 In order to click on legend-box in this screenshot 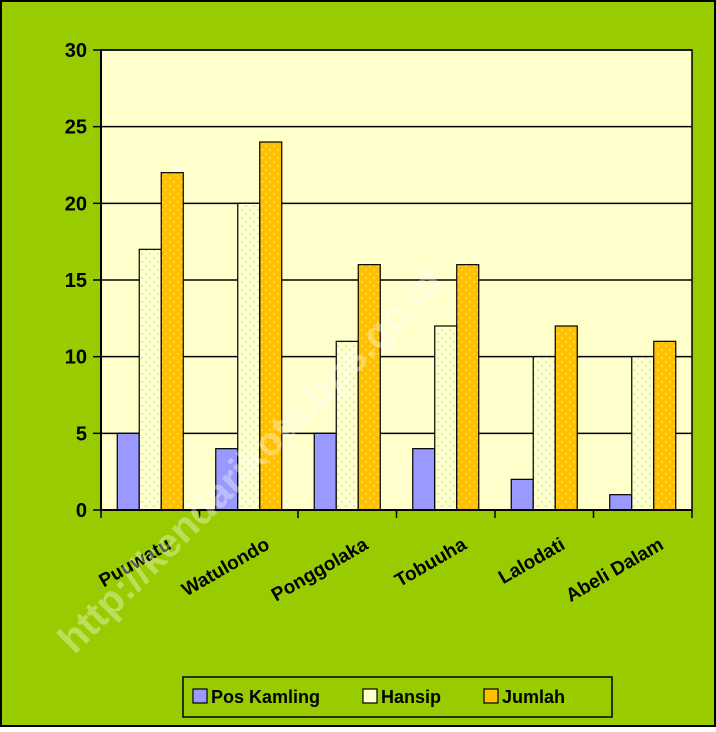, I will do `click(397, 697)`.